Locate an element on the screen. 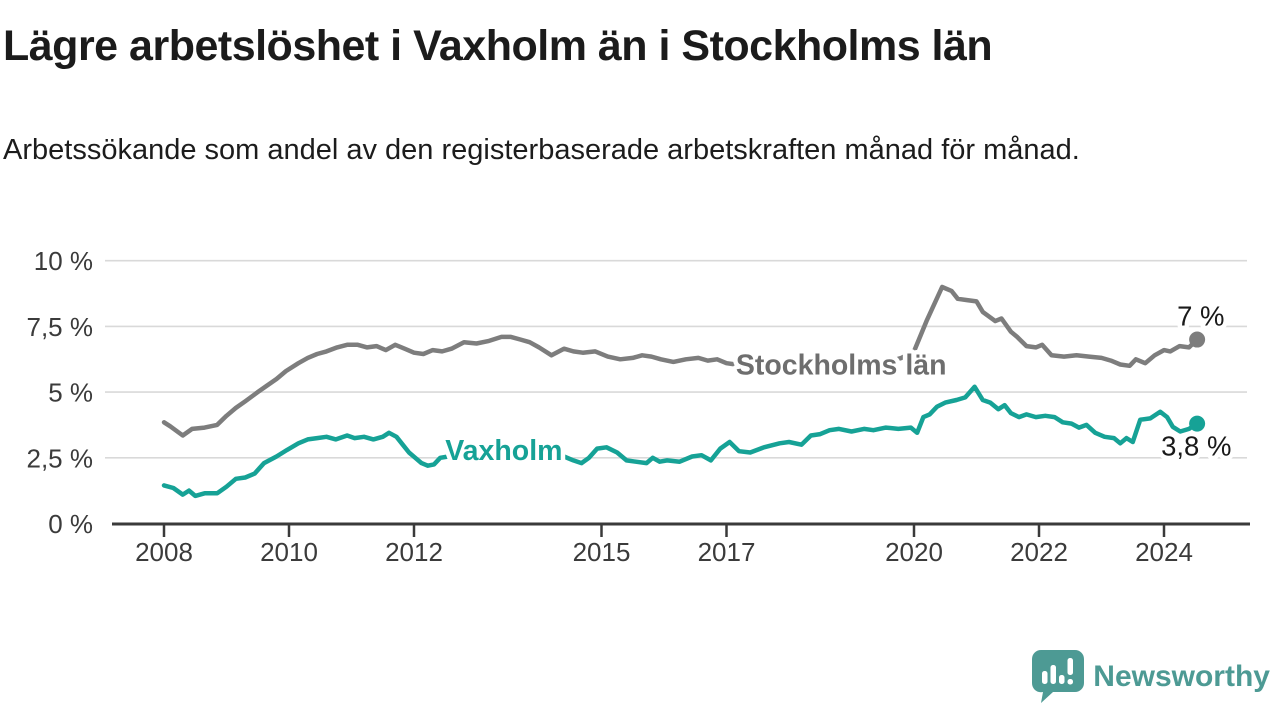 The image size is (1280, 720). brand-name: Newsworthy is located at coordinates (1181, 676).